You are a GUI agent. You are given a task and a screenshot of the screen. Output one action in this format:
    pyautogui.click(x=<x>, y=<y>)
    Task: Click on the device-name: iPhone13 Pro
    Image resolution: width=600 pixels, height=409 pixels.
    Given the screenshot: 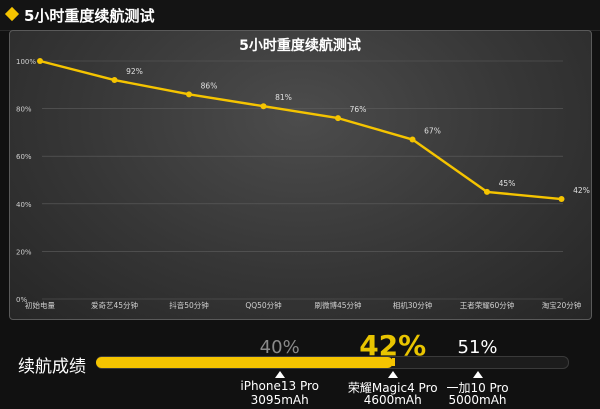 What is the action you would take?
    pyautogui.click(x=280, y=386)
    